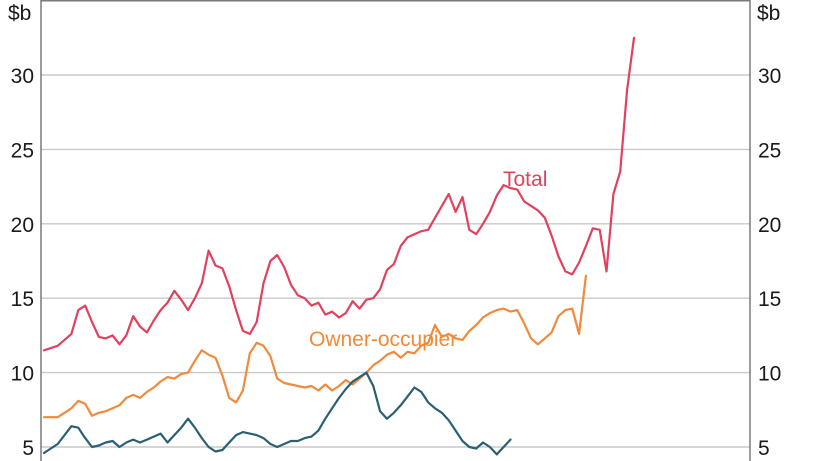 The width and height of the screenshot is (820, 461). Describe the element at coordinates (769, 150) in the screenshot. I see `y-tick-right-25: 25` at that location.